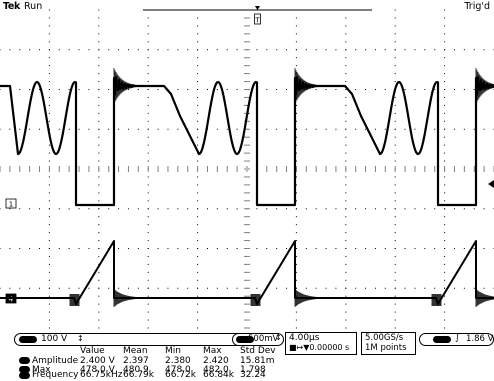 Image resolution: width=494 pixels, height=381 pixels. Describe the element at coordinates (253, 375) in the screenshot. I see `measurement-std-dev: 32.24` at that location.